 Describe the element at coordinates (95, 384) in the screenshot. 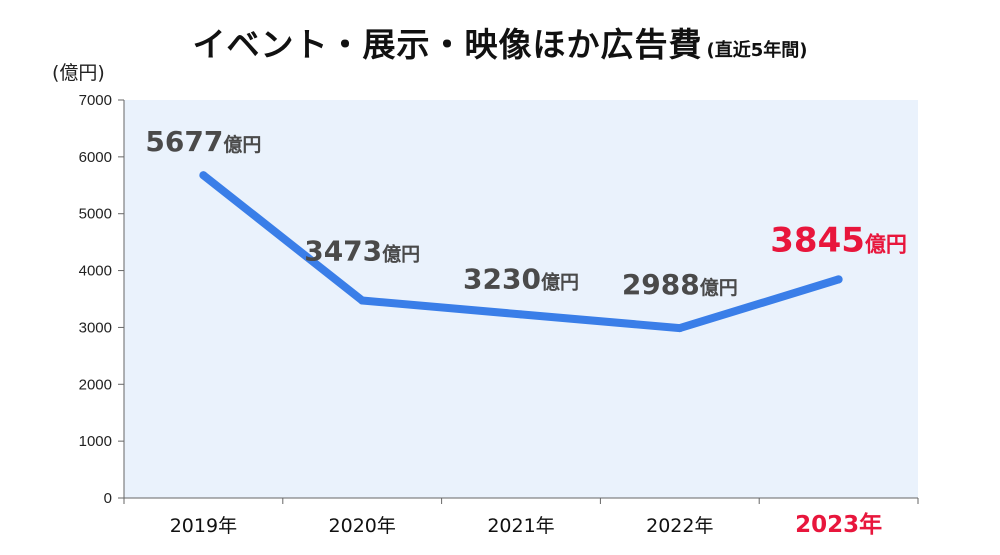

I see `y-tick-label: 2000` at that location.